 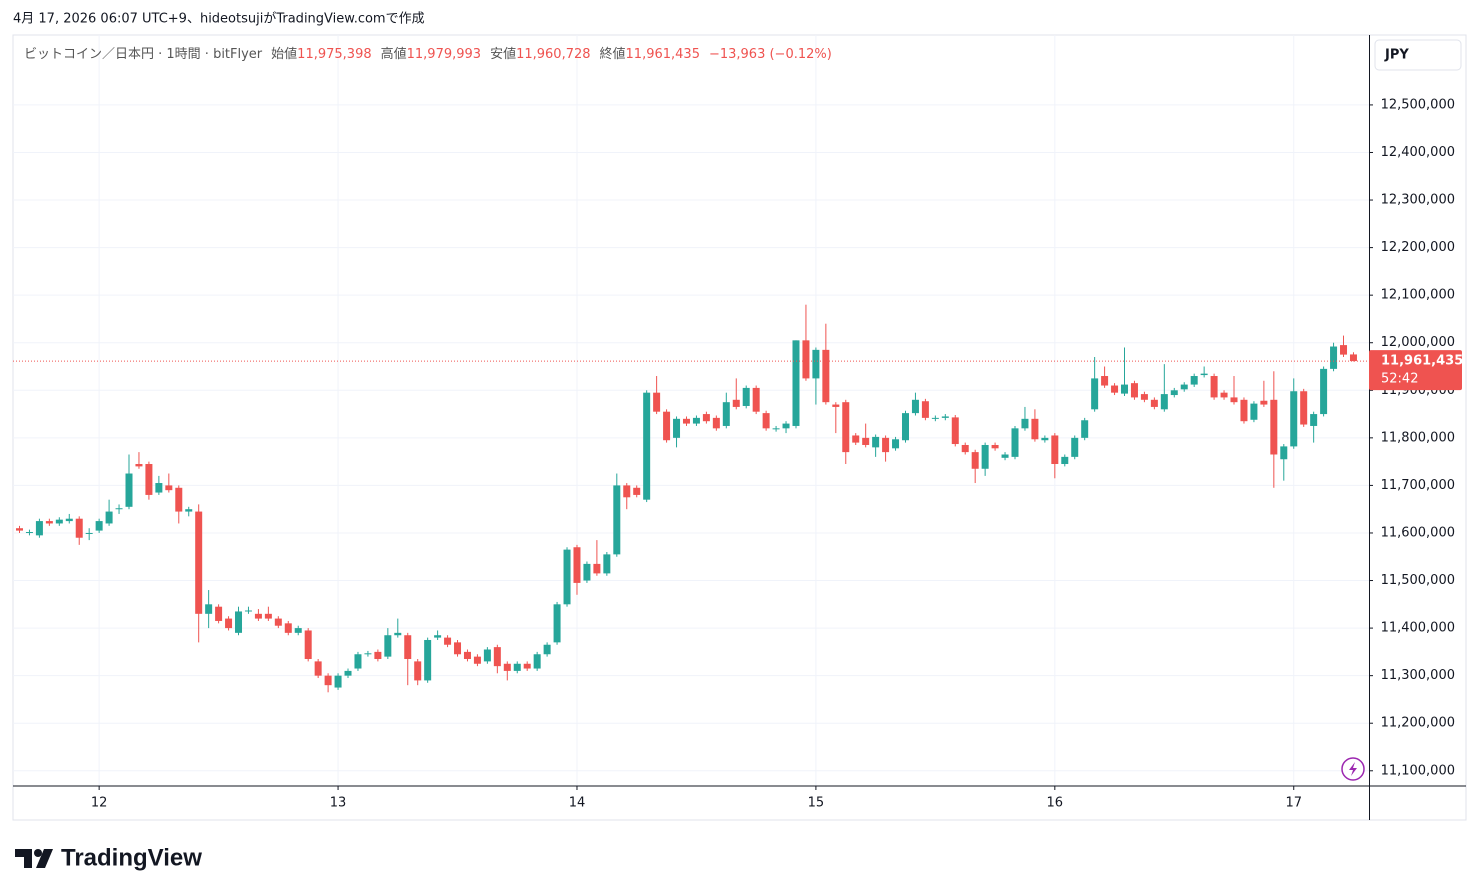 What do you see at coordinates (1293, 803) in the screenshot?
I see `x-tick-label: 17` at bounding box center [1293, 803].